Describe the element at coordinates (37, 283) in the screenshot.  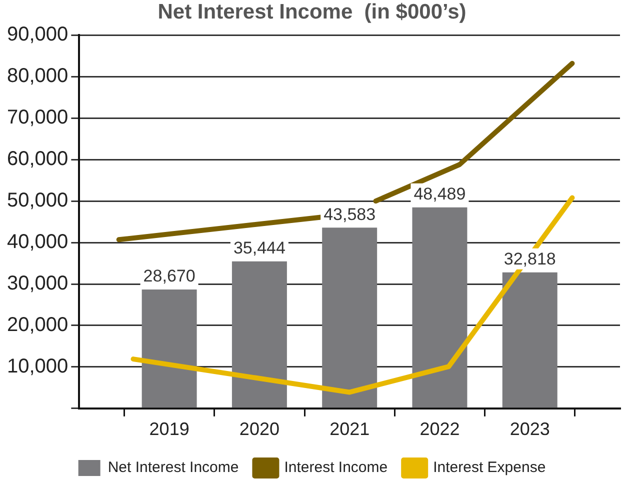
I see `y-tick-label: 30,000` at that location.